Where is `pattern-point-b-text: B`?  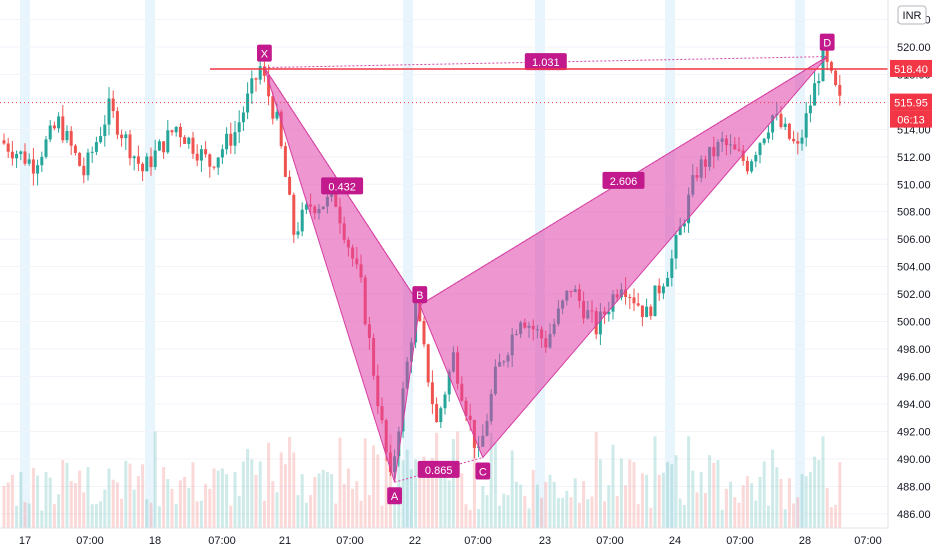 pattern-point-b-text: B is located at coordinates (419, 296).